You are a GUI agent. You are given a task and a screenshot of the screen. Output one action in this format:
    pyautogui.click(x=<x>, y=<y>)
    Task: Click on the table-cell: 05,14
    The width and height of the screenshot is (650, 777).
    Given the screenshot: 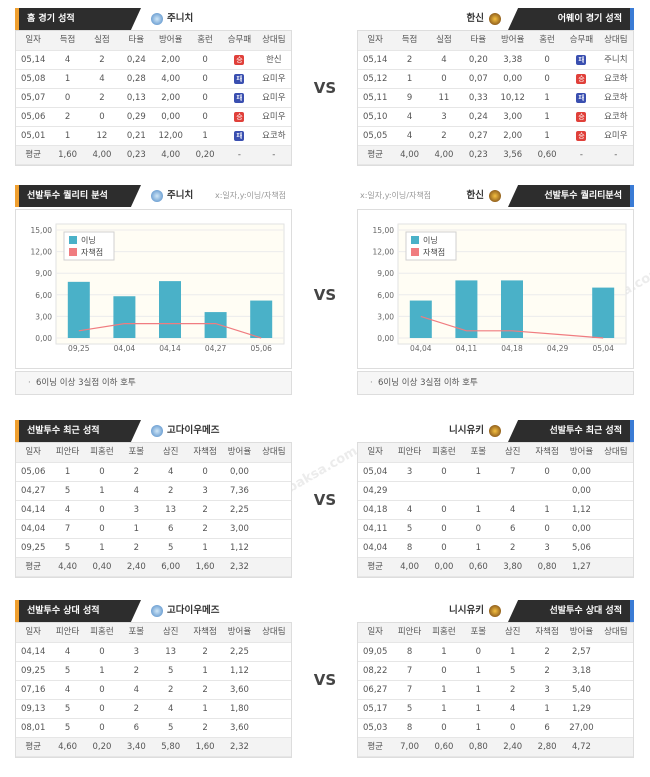 What is the action you would take?
    pyautogui.click(x=33, y=60)
    